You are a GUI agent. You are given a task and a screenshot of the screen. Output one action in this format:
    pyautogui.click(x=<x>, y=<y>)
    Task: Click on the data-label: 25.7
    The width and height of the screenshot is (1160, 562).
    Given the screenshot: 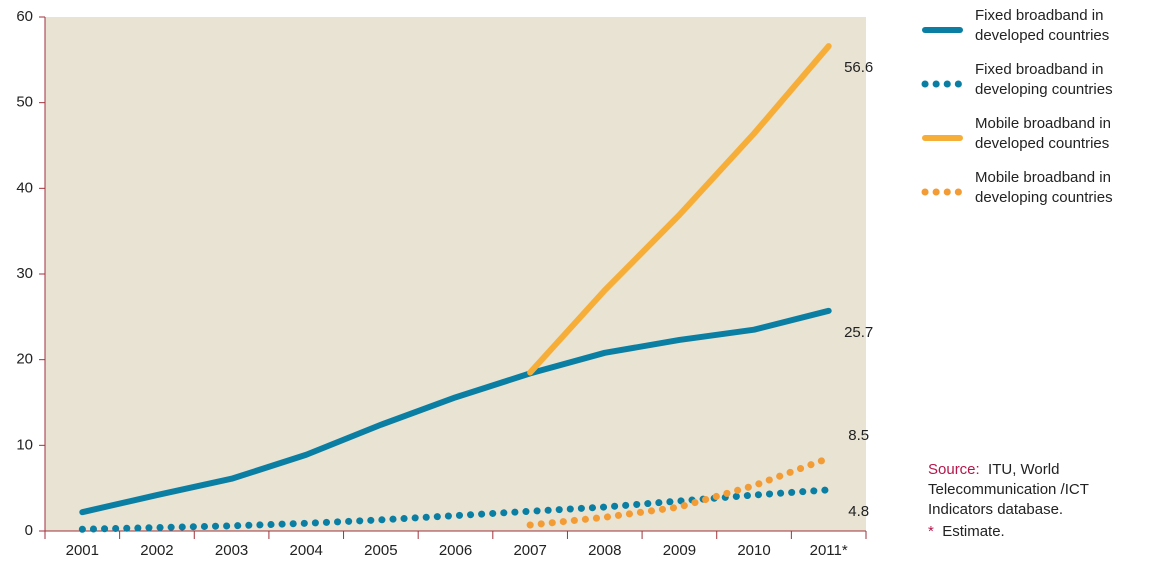 What is the action you would take?
    pyautogui.click(x=858, y=332)
    